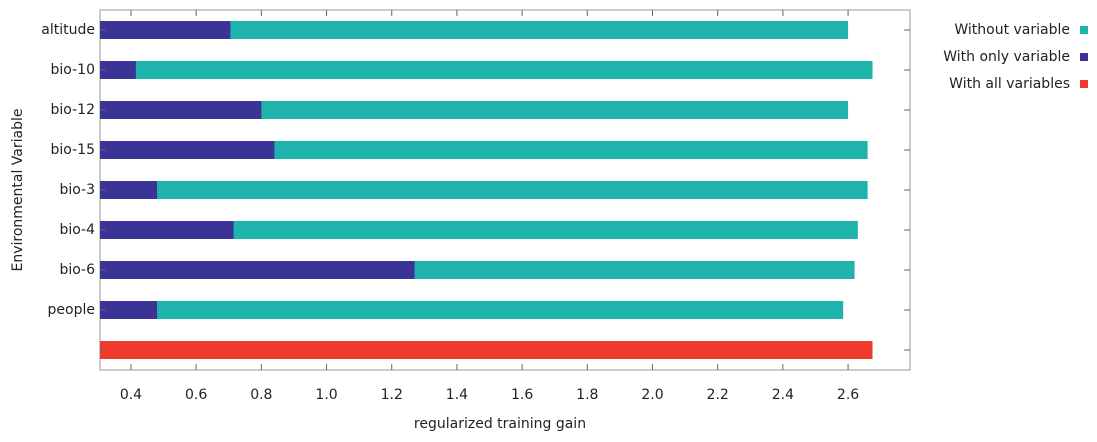  What do you see at coordinates (77, 230) in the screenshot?
I see `y-tick-label: bio-4` at bounding box center [77, 230].